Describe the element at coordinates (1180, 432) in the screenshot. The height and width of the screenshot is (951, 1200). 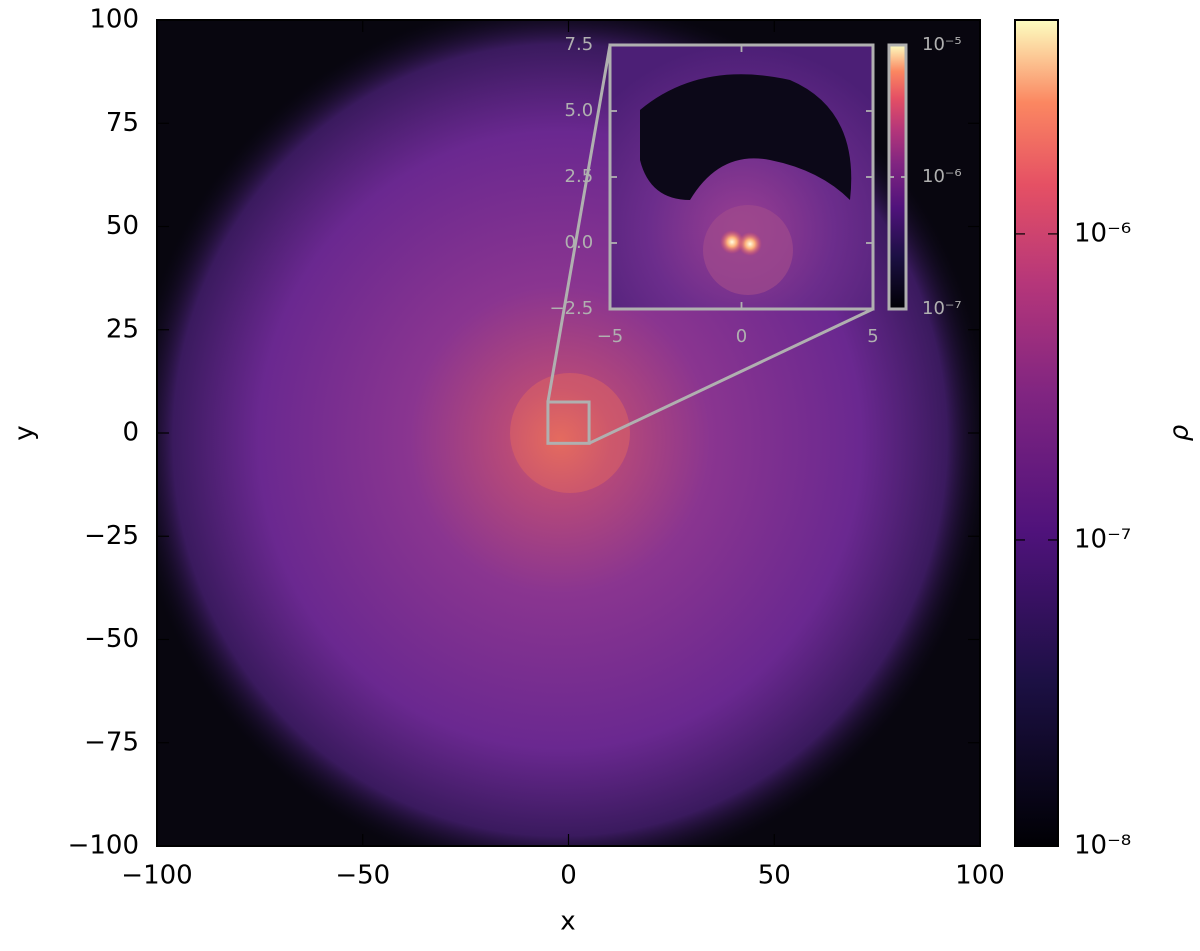
I see `colorbar-label: ρ` at that location.